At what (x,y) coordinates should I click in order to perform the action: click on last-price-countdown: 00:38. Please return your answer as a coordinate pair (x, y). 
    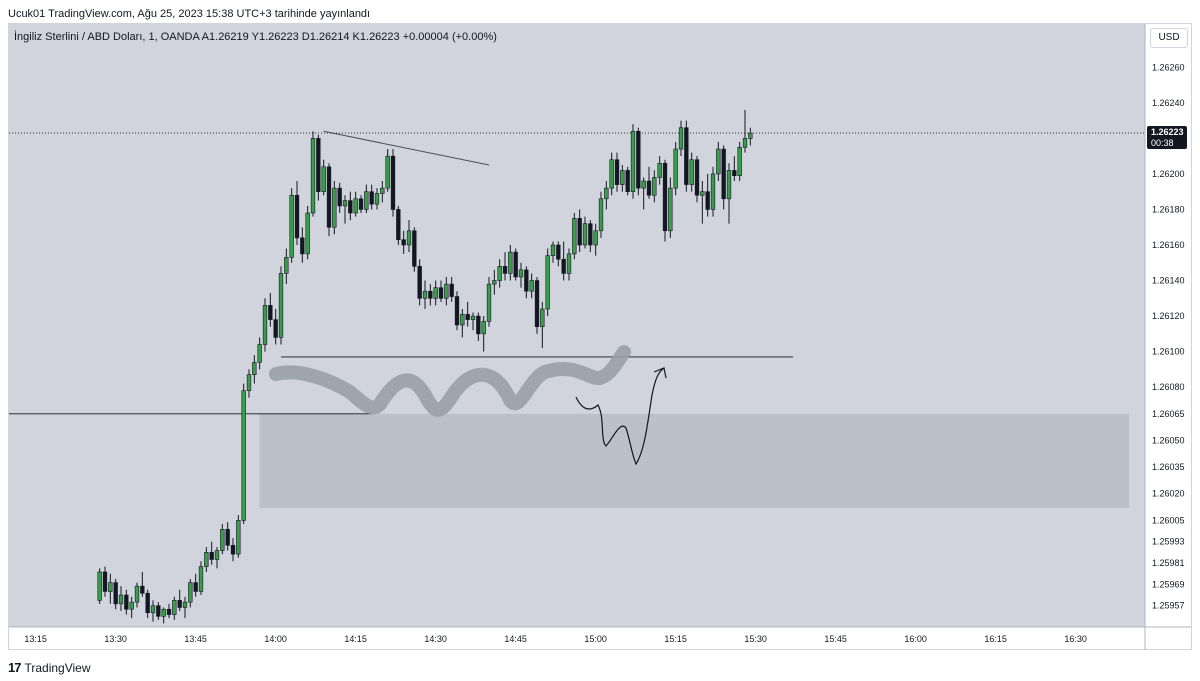
    Looking at the image, I should click on (1162, 143).